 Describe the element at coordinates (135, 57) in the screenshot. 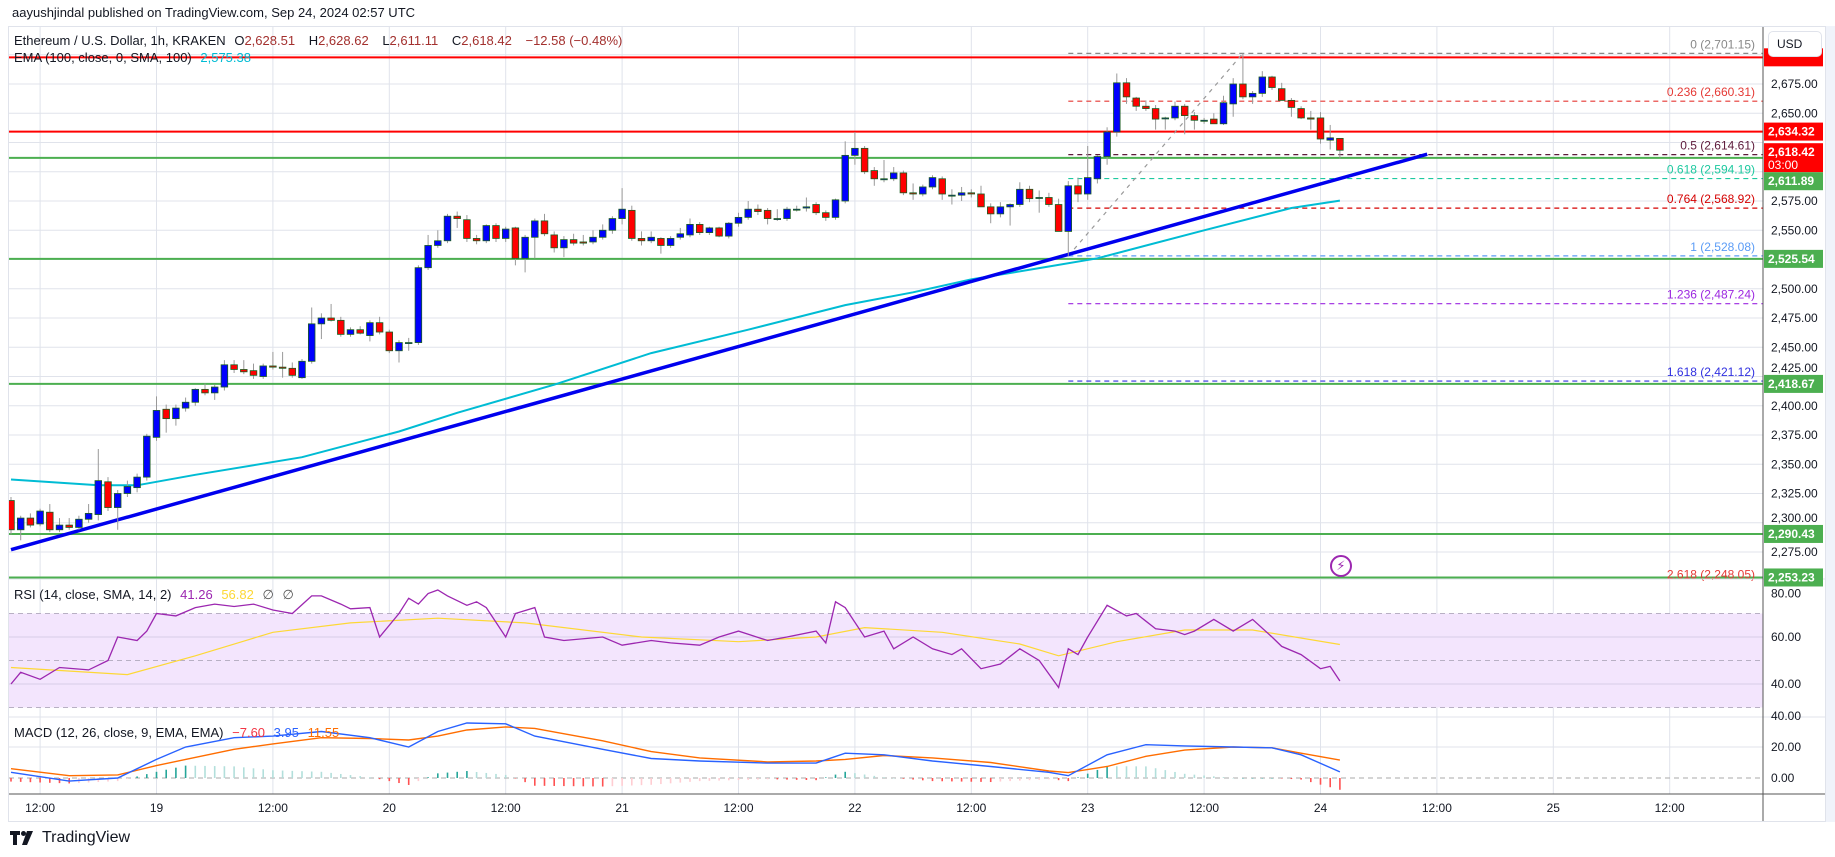

I see `ema-legend: EMA (100, close, 0, SMA, 100) 2,575.38` at that location.